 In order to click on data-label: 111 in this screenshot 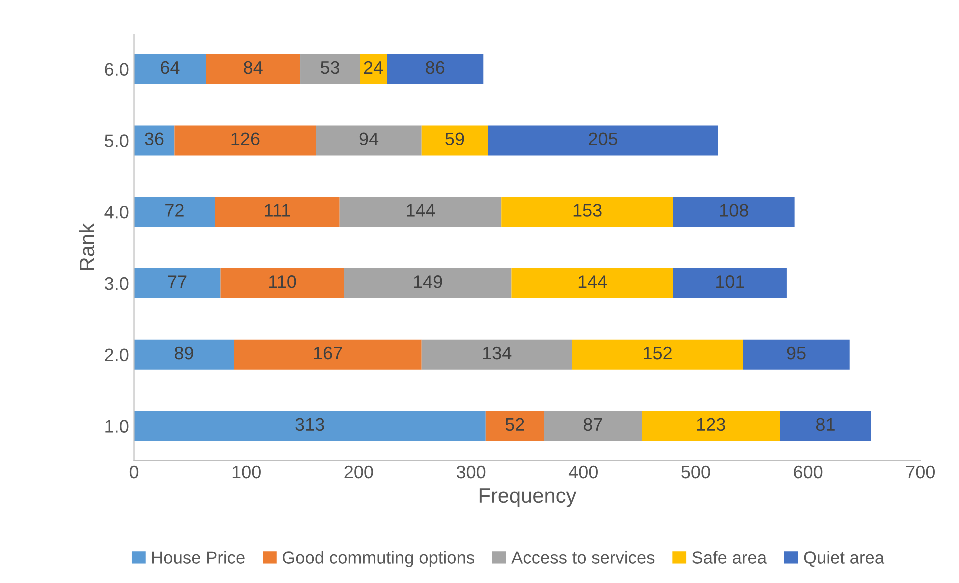, I will do `click(277, 210)`.